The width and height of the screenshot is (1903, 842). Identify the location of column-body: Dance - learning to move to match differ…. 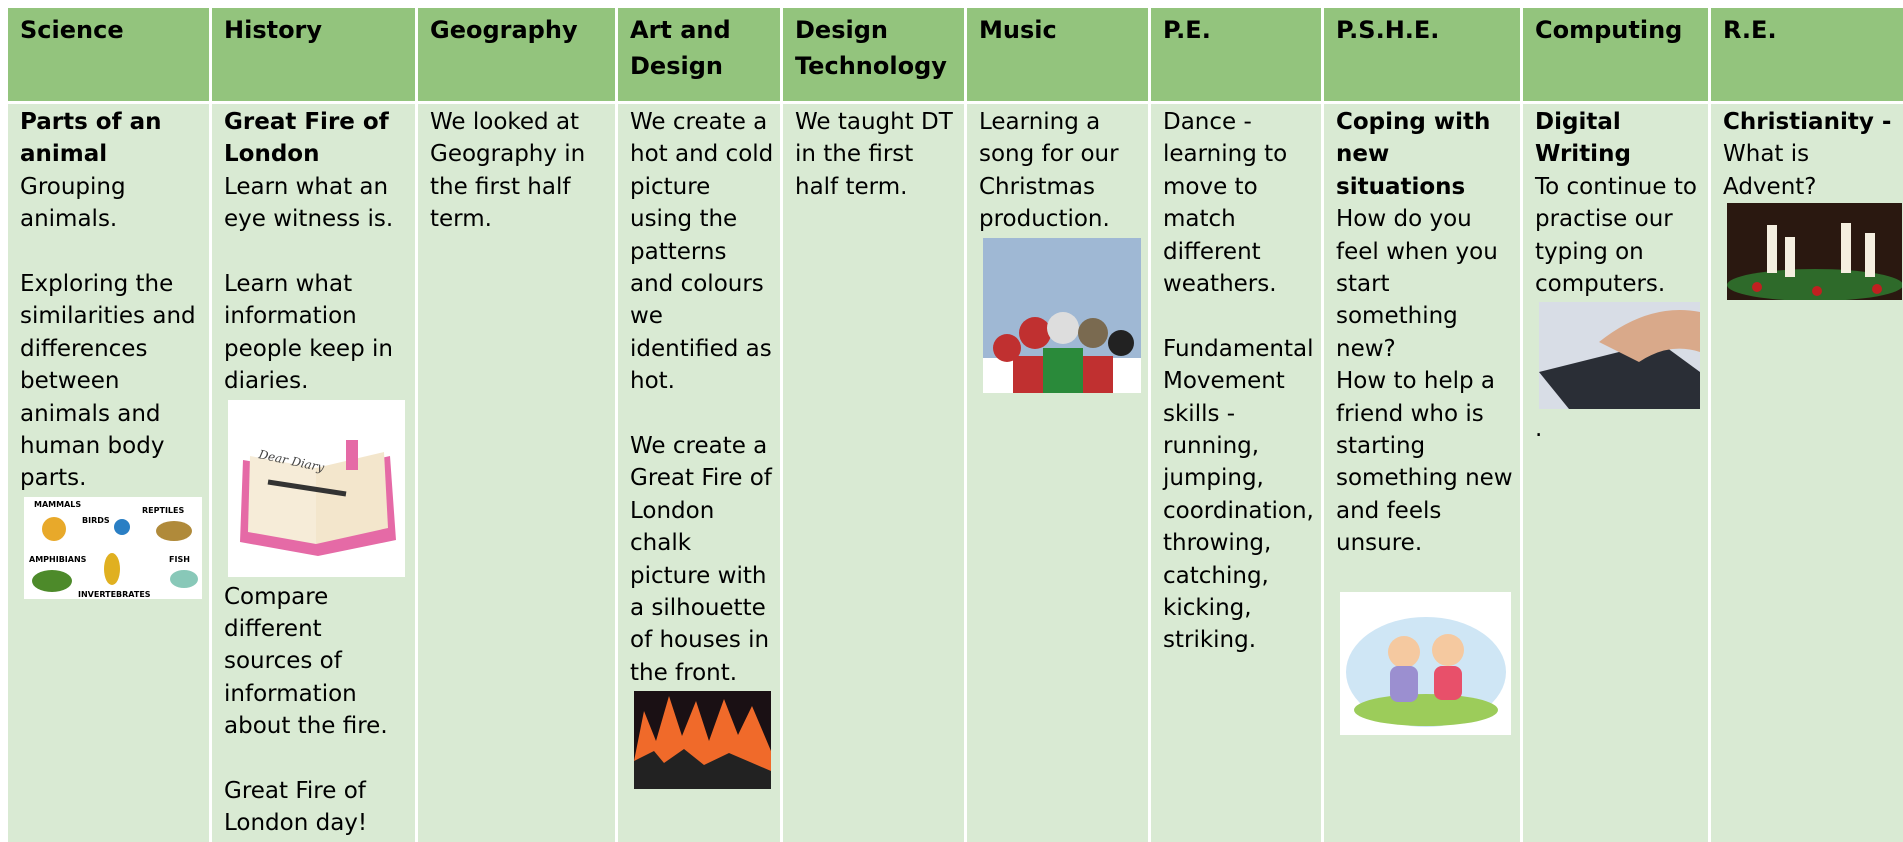
(1236, 473).